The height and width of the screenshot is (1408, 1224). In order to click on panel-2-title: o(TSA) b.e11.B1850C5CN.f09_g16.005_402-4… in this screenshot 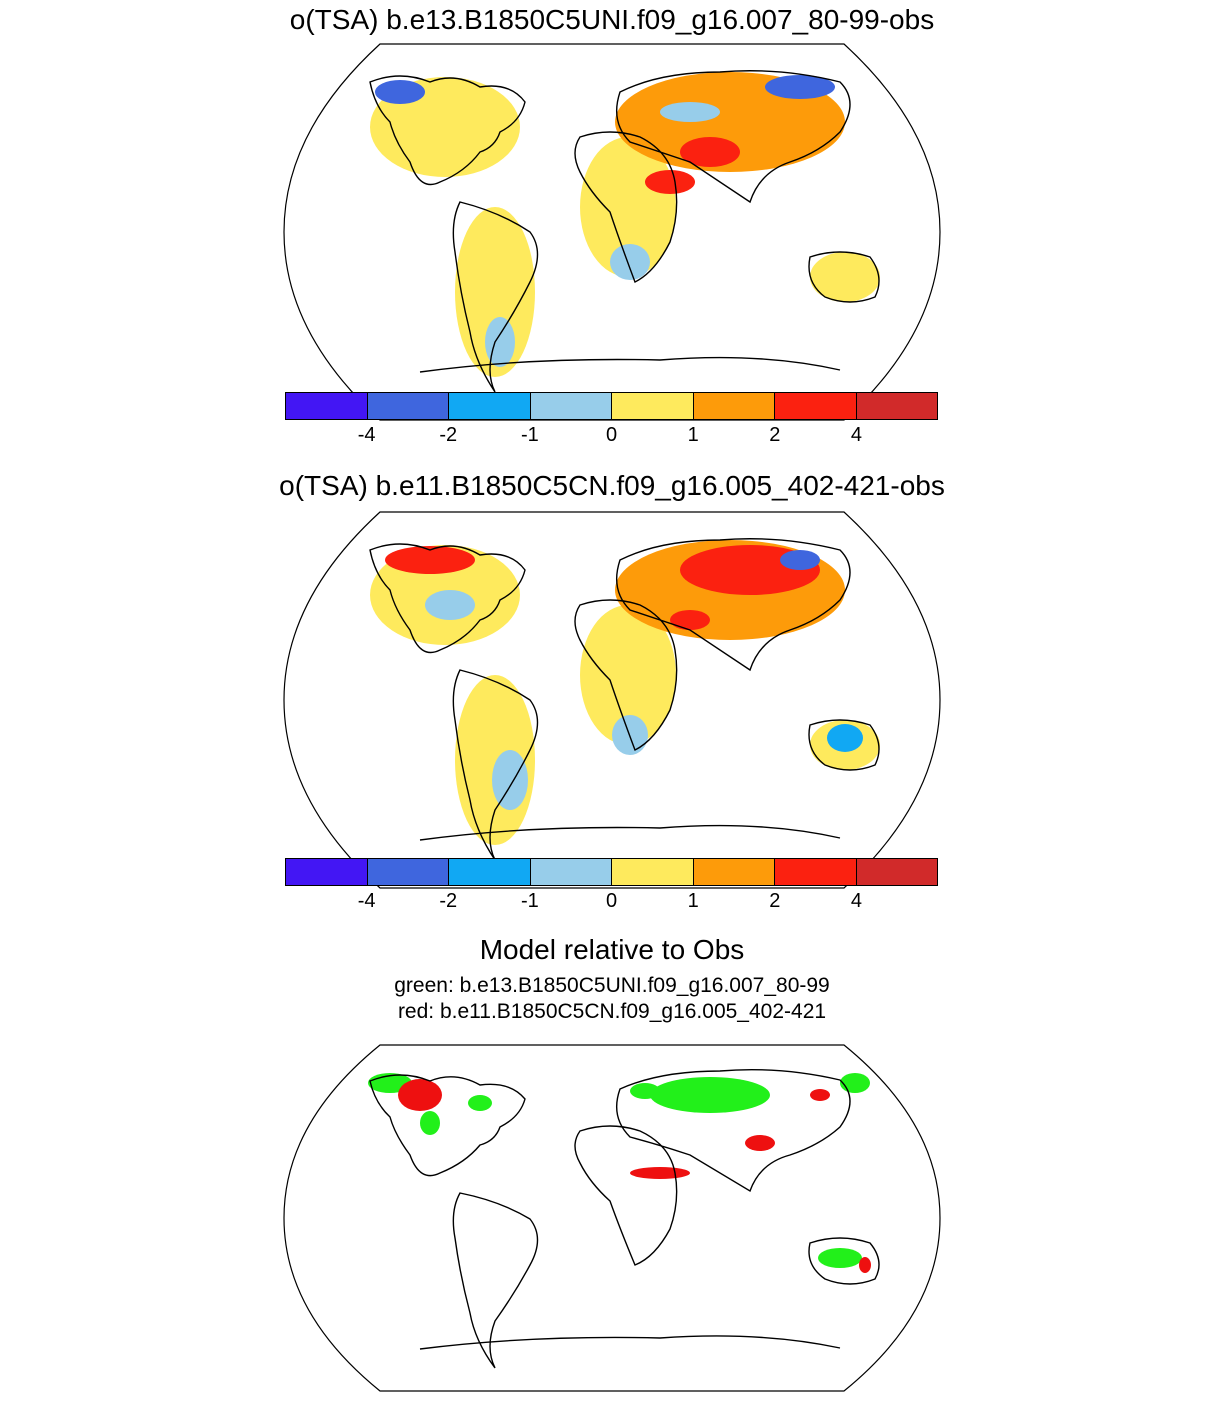, I will do `click(612, 485)`.